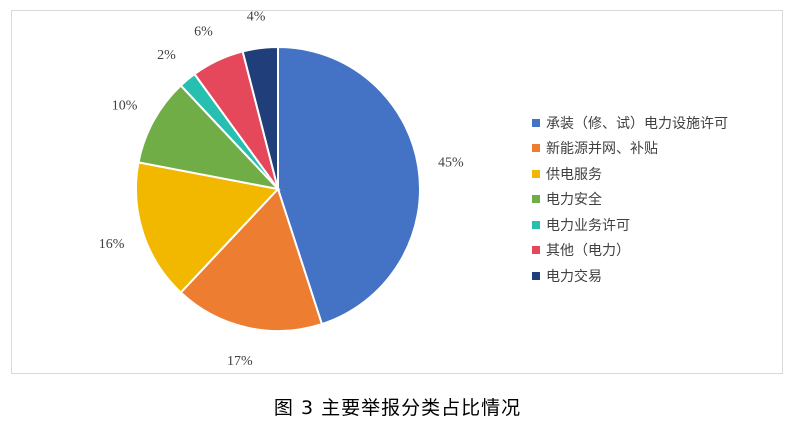 The width and height of the screenshot is (795, 430). What do you see at coordinates (574, 174) in the screenshot?
I see `legend-label: 供电服务` at bounding box center [574, 174].